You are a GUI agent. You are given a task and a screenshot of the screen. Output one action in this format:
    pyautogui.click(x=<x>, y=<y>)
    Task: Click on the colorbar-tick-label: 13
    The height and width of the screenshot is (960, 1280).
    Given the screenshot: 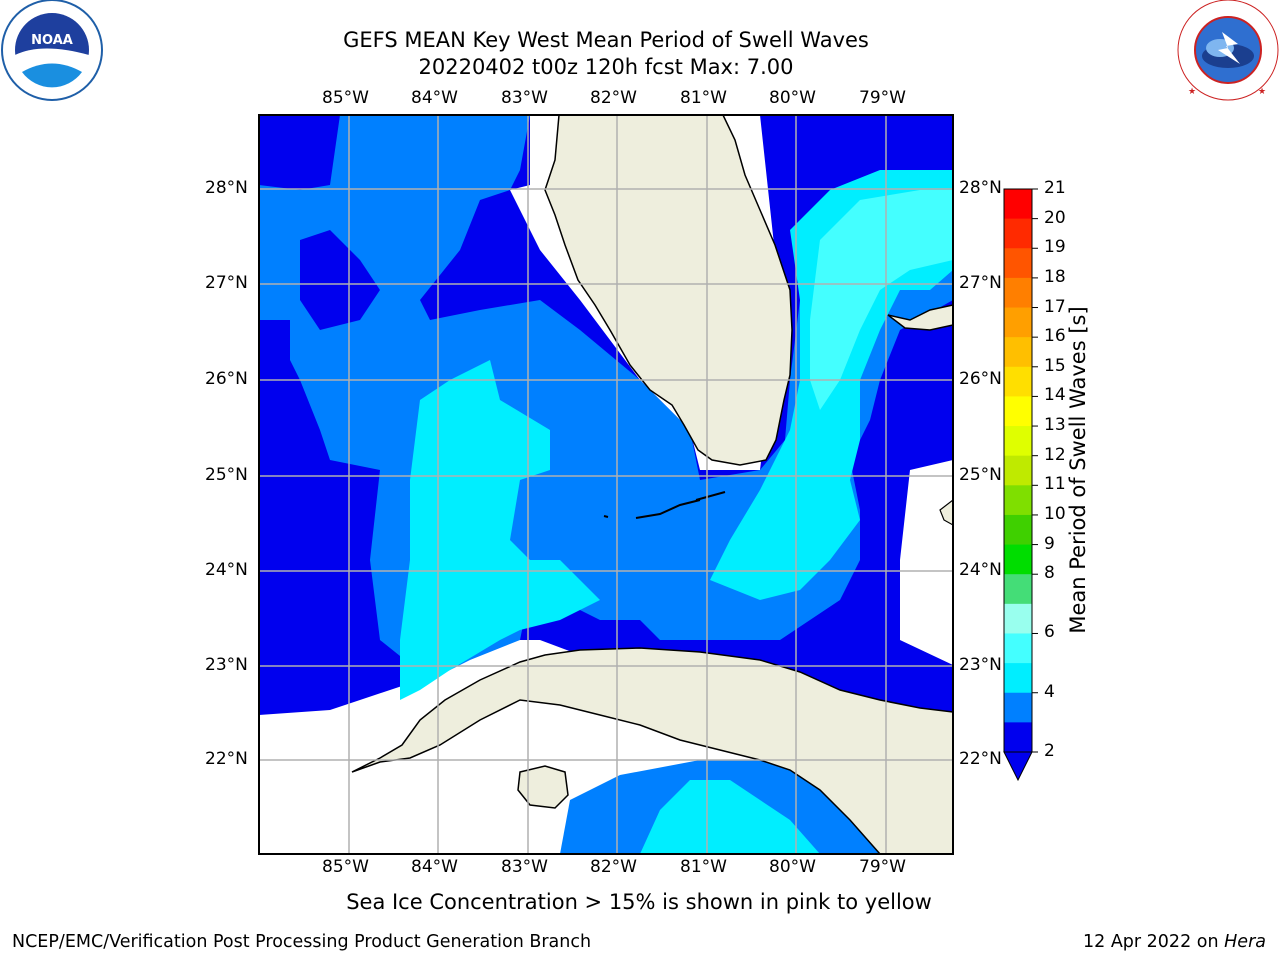 What is the action you would take?
    pyautogui.click(x=1055, y=425)
    